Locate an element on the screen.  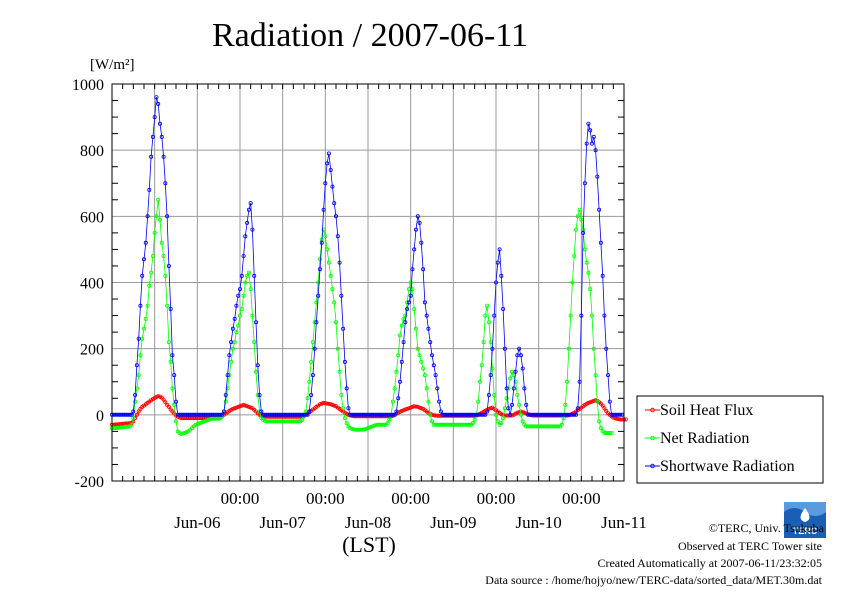
x-tick-label-day: Jun-09 is located at coordinates (453, 522).